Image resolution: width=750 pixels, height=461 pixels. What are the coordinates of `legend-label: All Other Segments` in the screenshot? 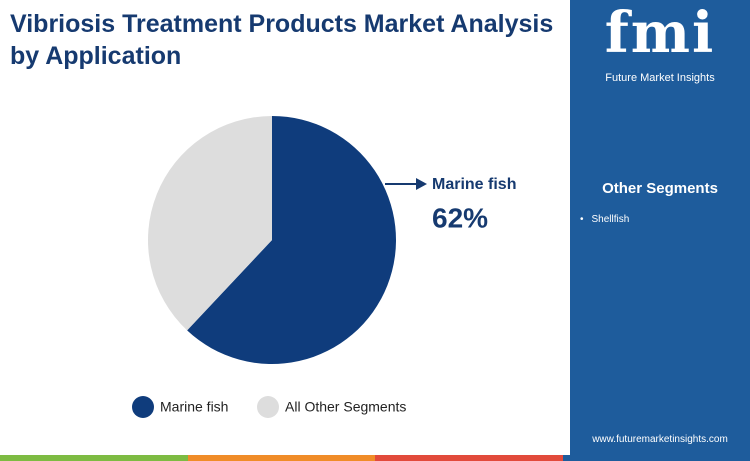 It's located at (345, 407).